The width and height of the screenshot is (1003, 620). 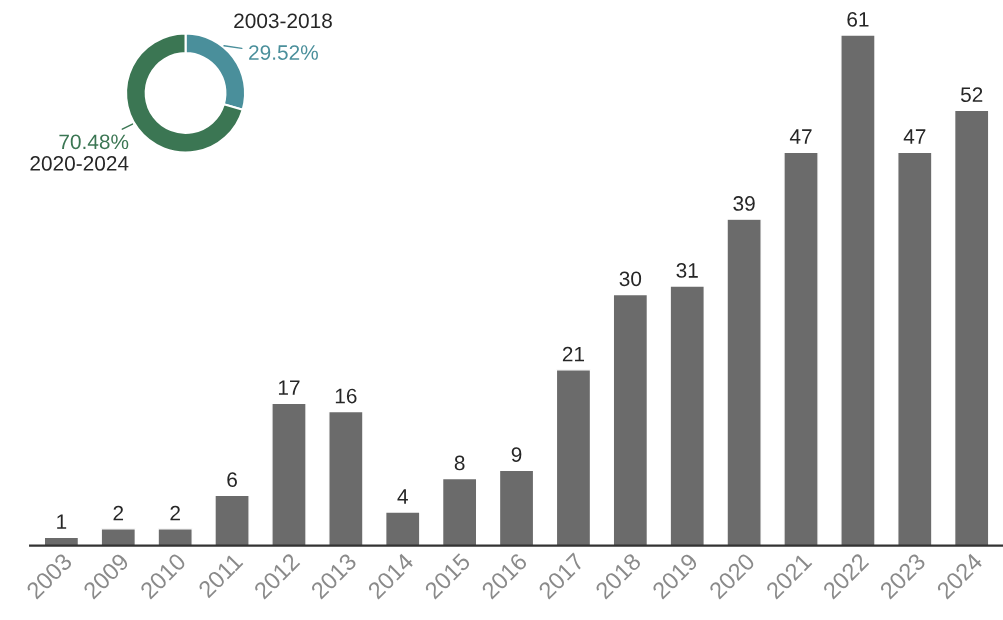 I want to click on data-label: 9, so click(x=516, y=454).